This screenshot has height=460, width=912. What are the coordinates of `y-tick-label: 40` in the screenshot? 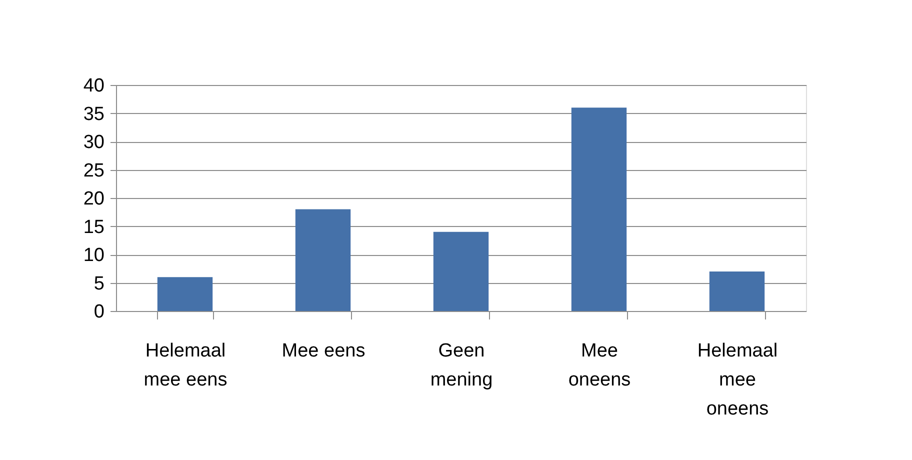 It's located at (93, 86).